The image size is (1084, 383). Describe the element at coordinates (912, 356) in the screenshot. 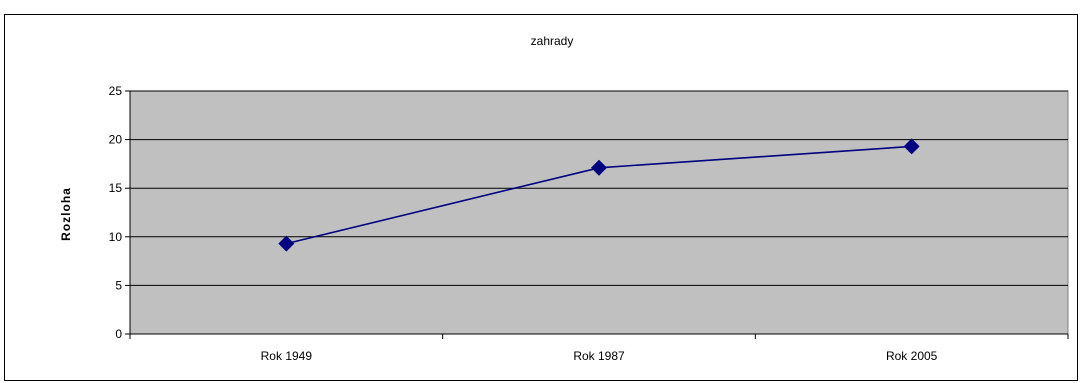

I see `x-tick-label-2: Rok 2005` at that location.